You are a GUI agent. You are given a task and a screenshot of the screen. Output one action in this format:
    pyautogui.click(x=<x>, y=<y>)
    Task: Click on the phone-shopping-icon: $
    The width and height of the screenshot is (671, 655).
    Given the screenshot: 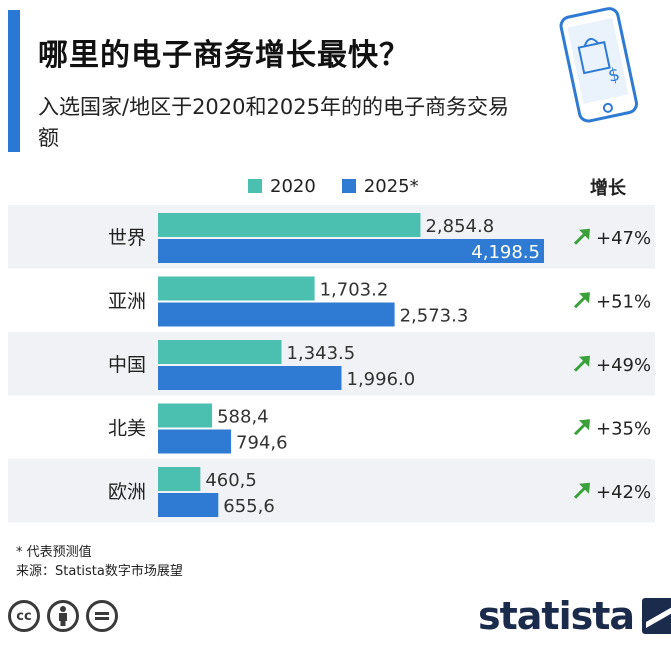 What is the action you would take?
    pyautogui.click(x=598, y=65)
    